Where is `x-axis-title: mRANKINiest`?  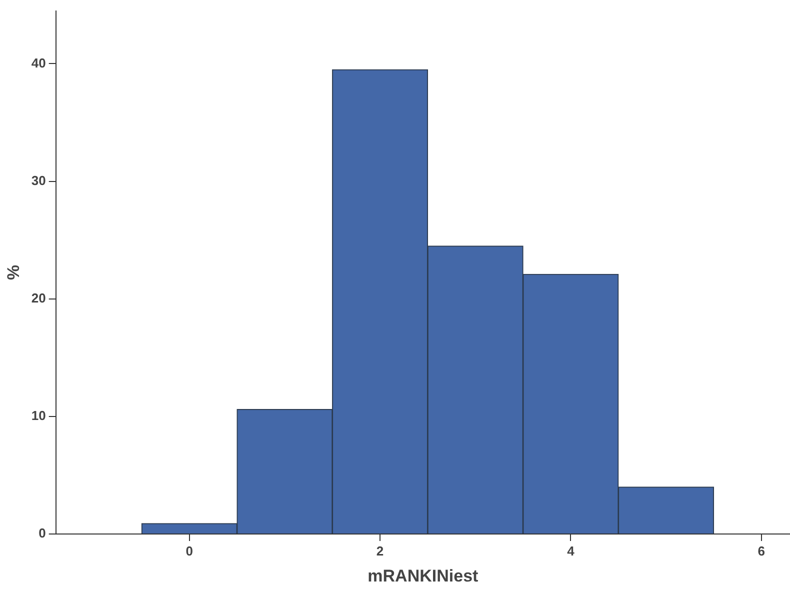 x-axis-title: mRANKINiest is located at coordinates (423, 576).